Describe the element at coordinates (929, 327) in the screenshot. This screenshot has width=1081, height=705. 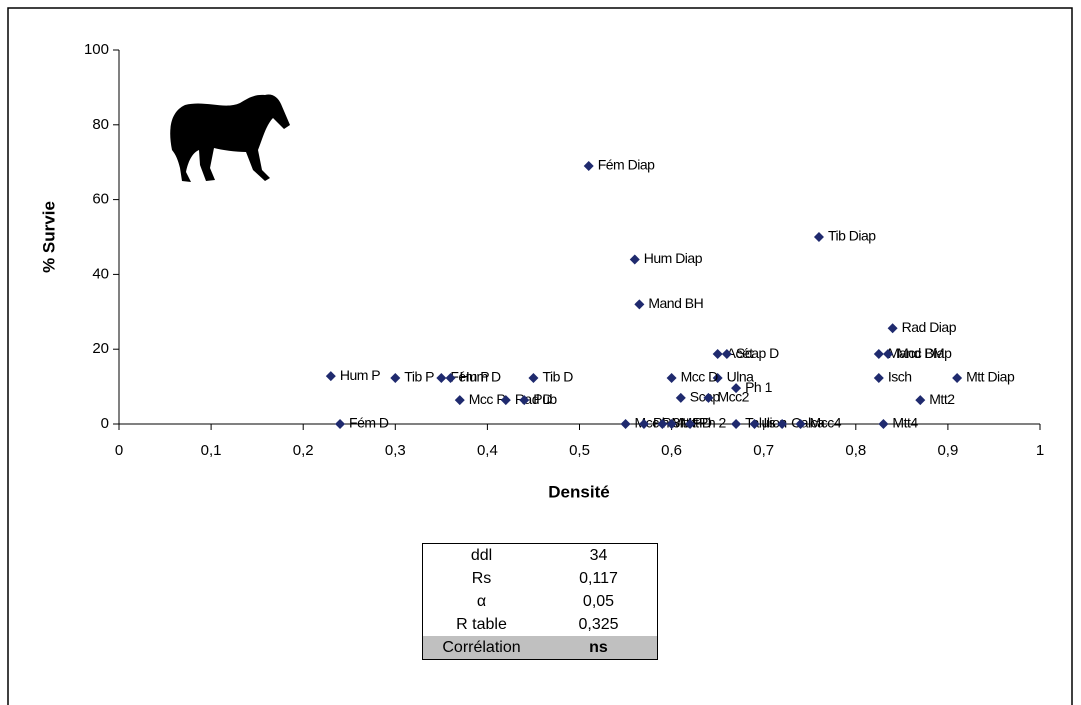
I see `point-label: Rad Diap` at that location.